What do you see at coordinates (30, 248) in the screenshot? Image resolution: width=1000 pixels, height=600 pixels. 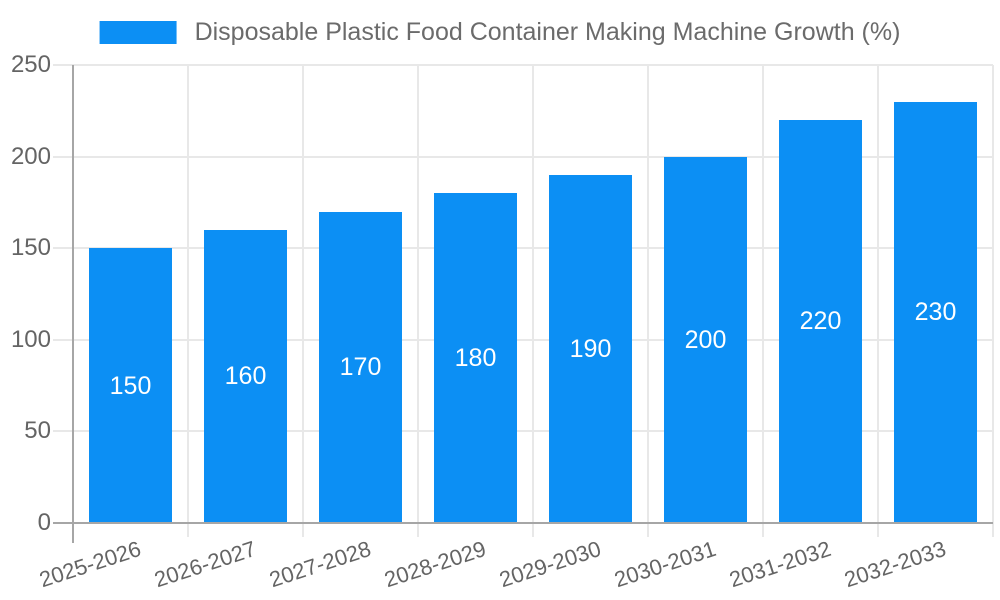 I see `y-tick-label: 150` at bounding box center [30, 248].